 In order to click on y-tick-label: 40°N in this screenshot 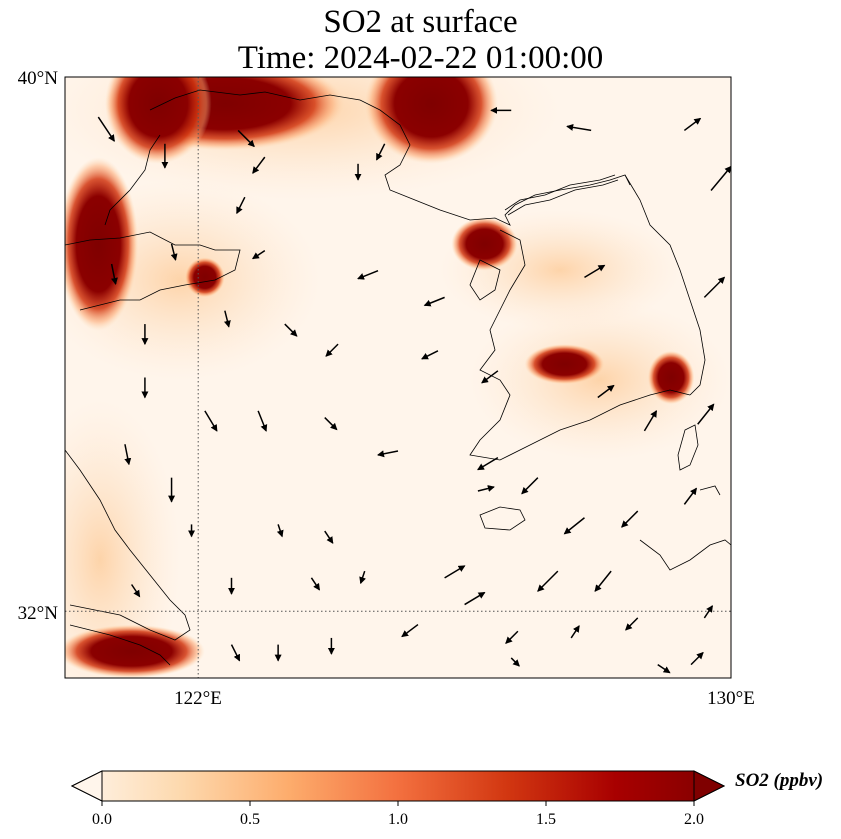, I will do `click(38, 78)`.